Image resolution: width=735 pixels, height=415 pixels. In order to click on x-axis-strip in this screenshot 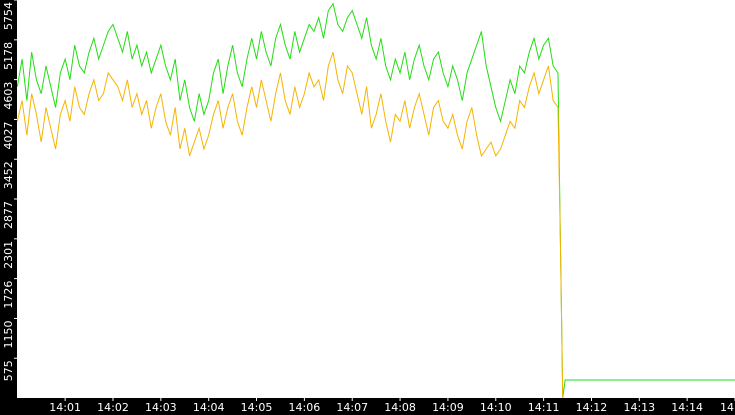, I will do `click(367, 406)`.